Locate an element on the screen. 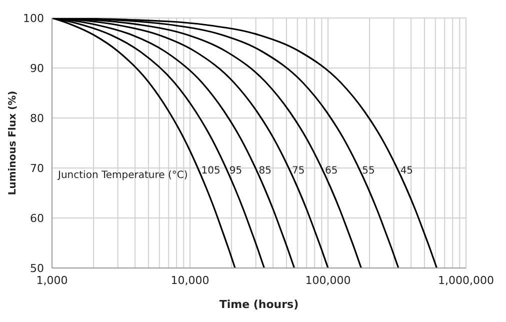 This screenshot has height=322, width=506. y-tick-label: 90 is located at coordinates (37, 68).